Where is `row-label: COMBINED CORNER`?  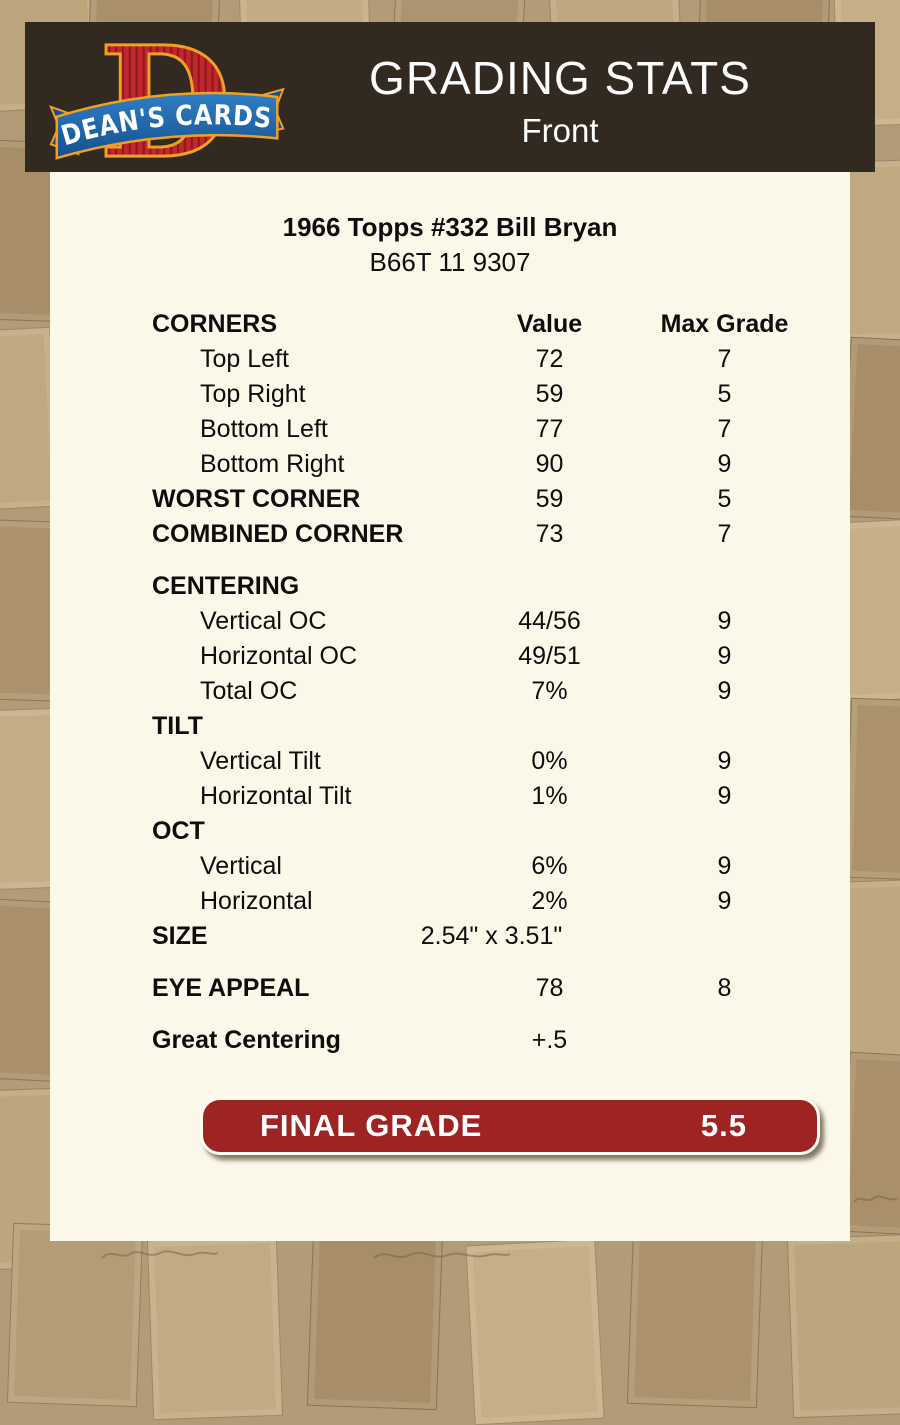
row-label: COMBINED CORNER is located at coordinates (278, 534).